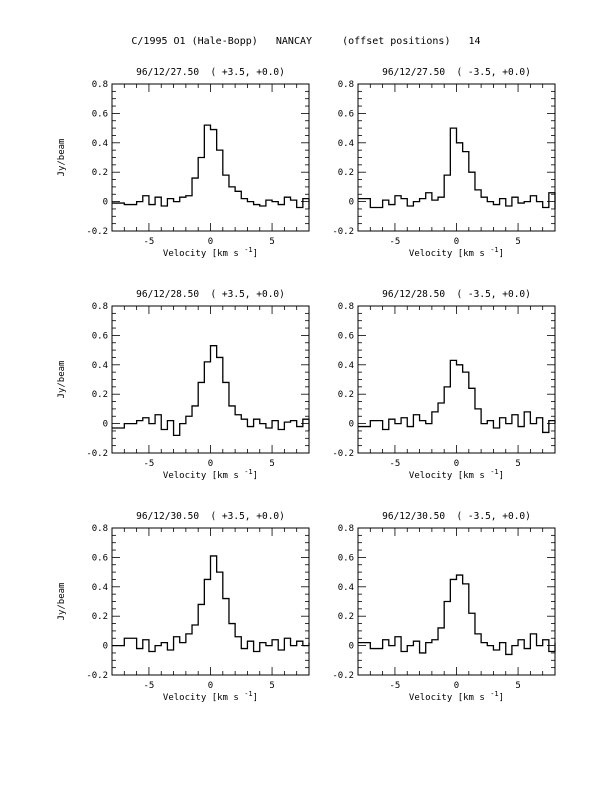  Describe the element at coordinates (210, 72) in the screenshot. I see `panel-title: 96/12/27.50 ( +3.5, +0.0)` at that location.